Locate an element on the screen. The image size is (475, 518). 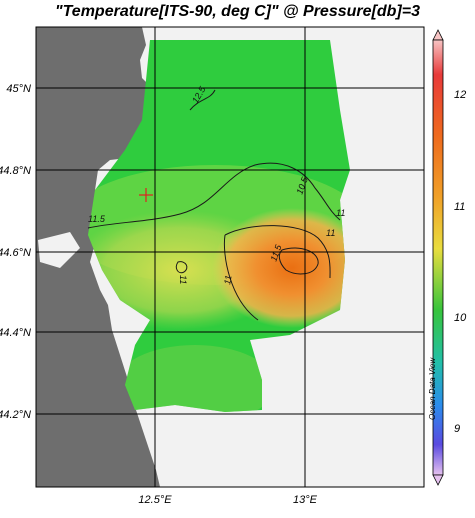
lon-label: 13°E is located at coordinates (305, 500).